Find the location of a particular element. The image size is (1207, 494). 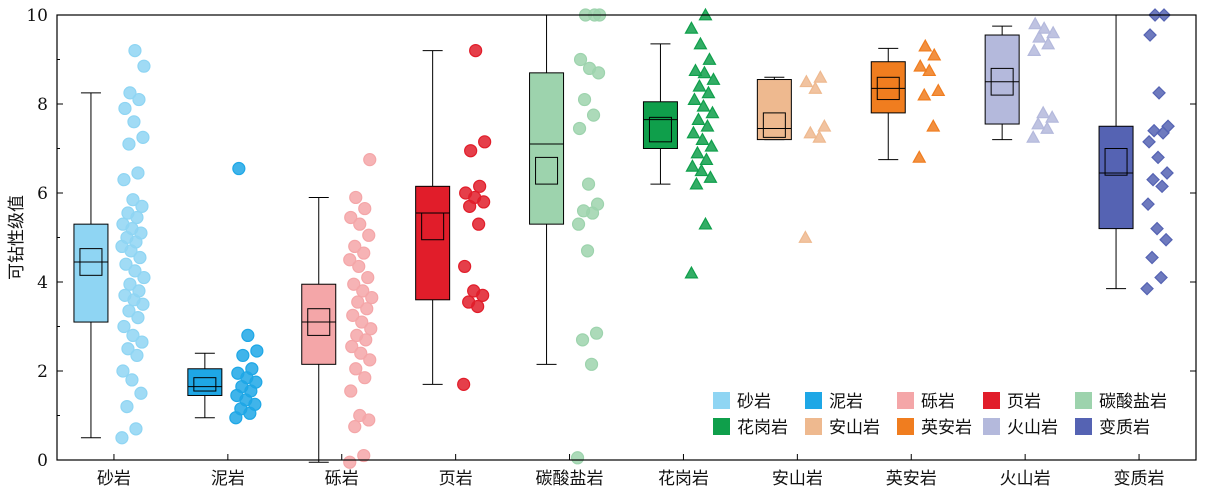

legend-label: 变质岩 is located at coordinates (1124, 428).